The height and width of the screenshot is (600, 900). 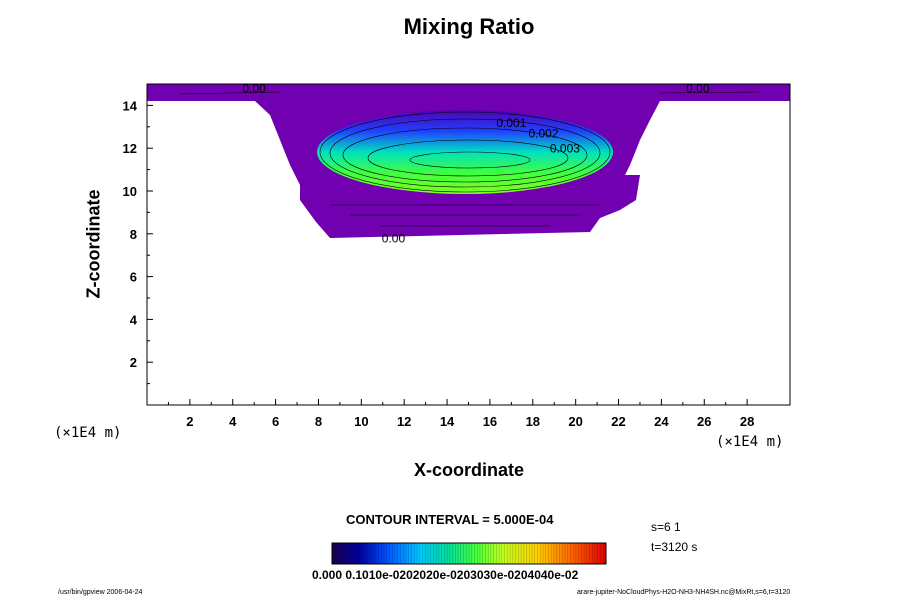 What do you see at coordinates (134, 319) in the screenshot?
I see `y-tick-label: 4` at bounding box center [134, 319].